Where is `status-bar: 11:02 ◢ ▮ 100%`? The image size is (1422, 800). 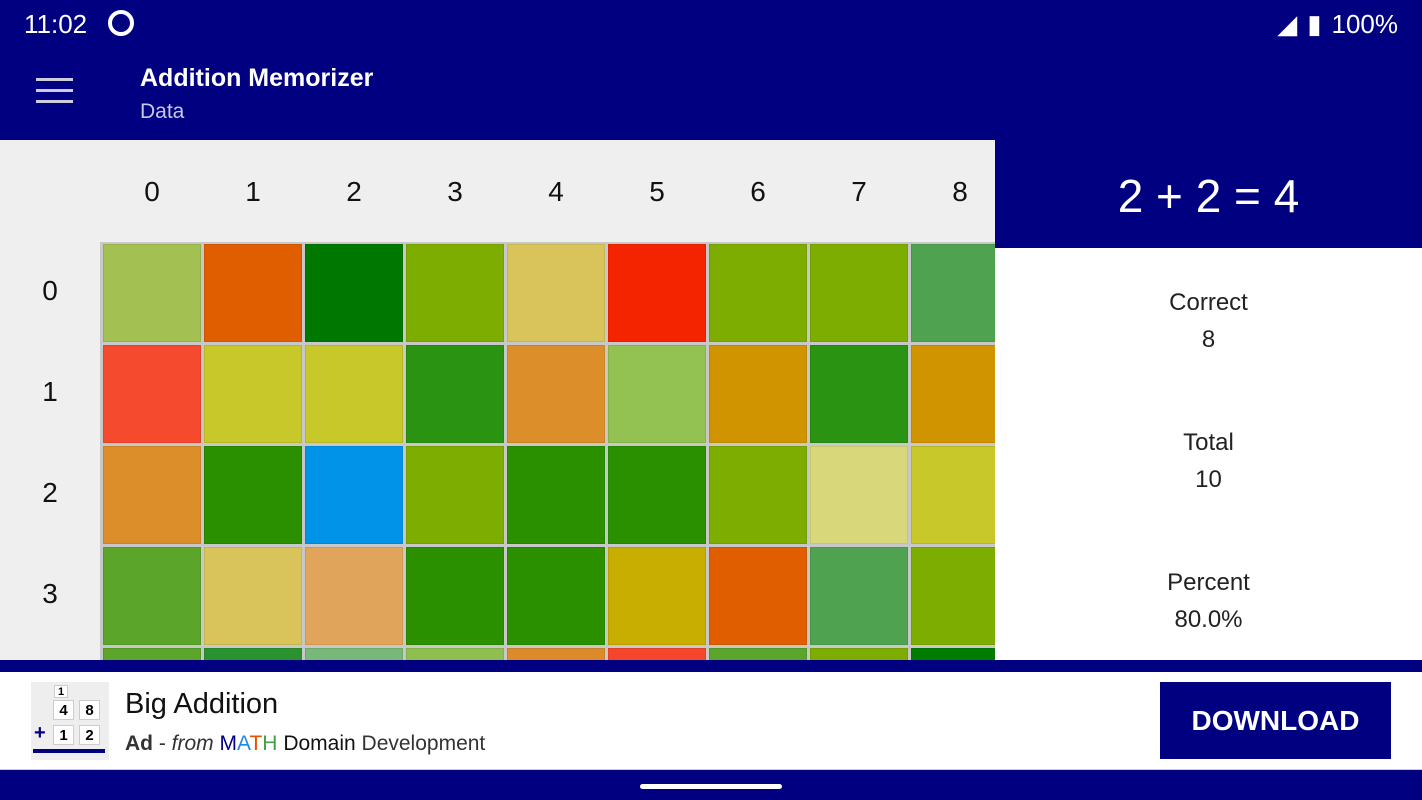
status-bar: 11:02 ◢ ▮ 100% is located at coordinates (711, 23).